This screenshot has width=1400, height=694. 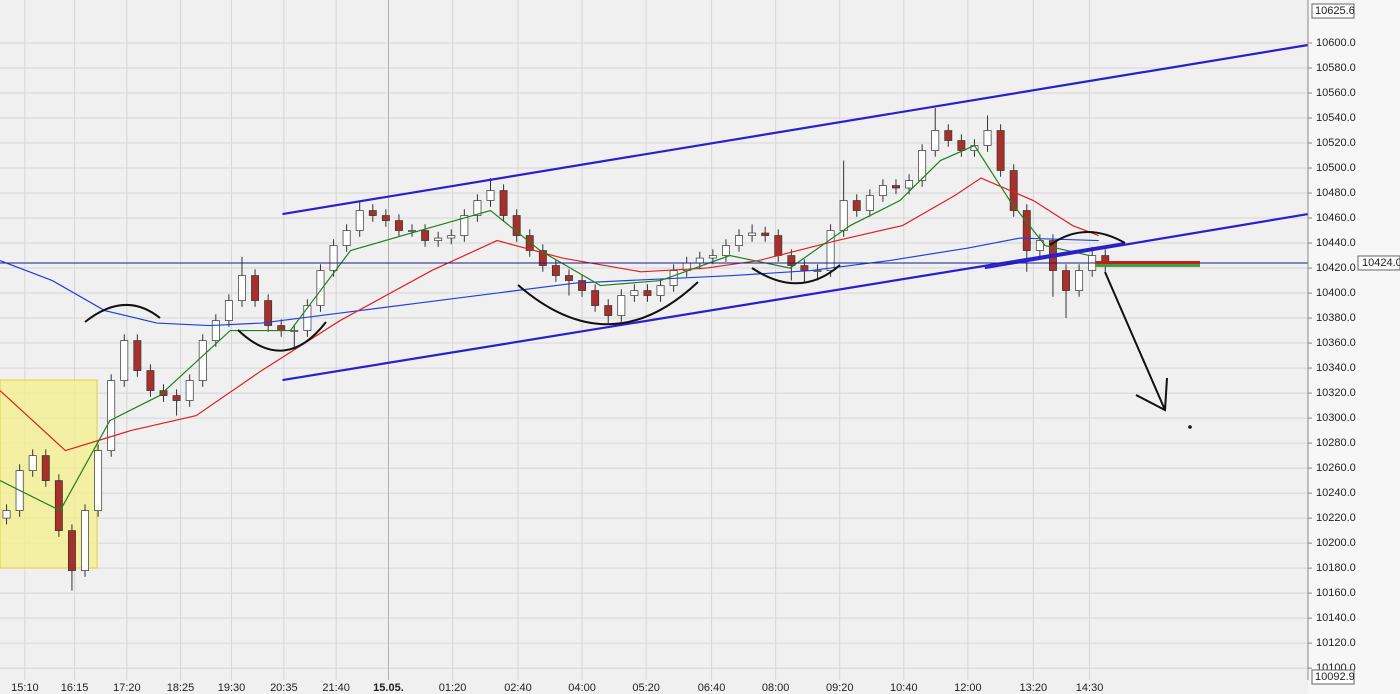 I want to click on x-tick-label: 12:00, so click(x=968, y=688).